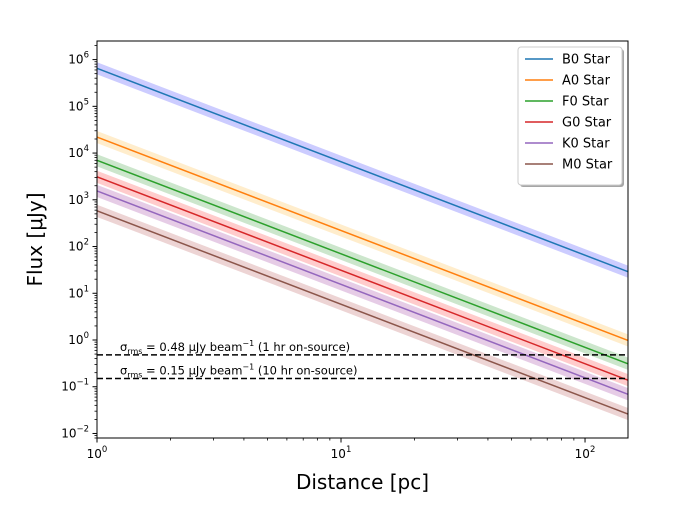  I want to click on legend-label: A0 Star, so click(586, 81).